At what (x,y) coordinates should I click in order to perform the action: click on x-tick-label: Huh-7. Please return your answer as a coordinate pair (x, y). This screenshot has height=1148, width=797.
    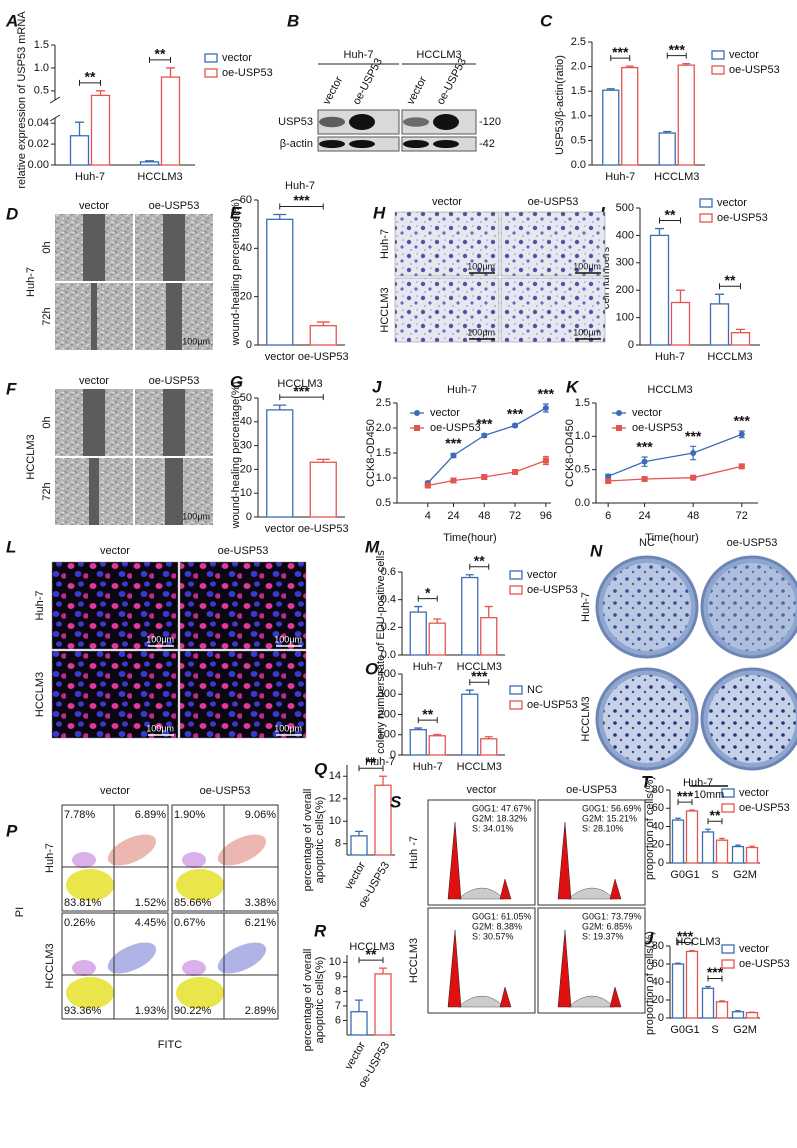
    Looking at the image, I should click on (428, 667).